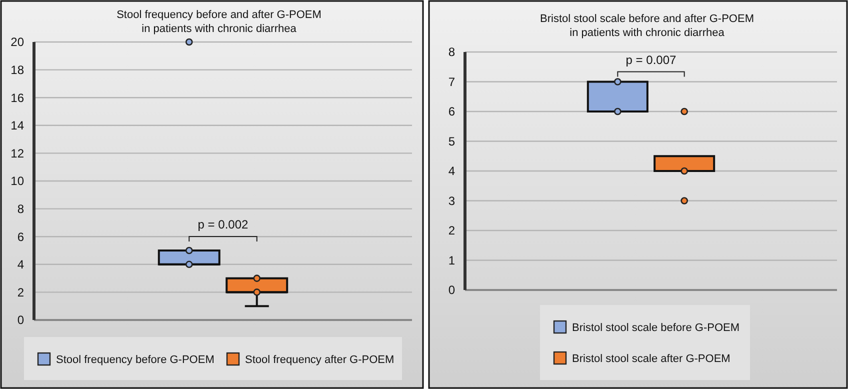  What do you see at coordinates (452, 260) in the screenshot?
I see `y-tick-label: 1` at bounding box center [452, 260].